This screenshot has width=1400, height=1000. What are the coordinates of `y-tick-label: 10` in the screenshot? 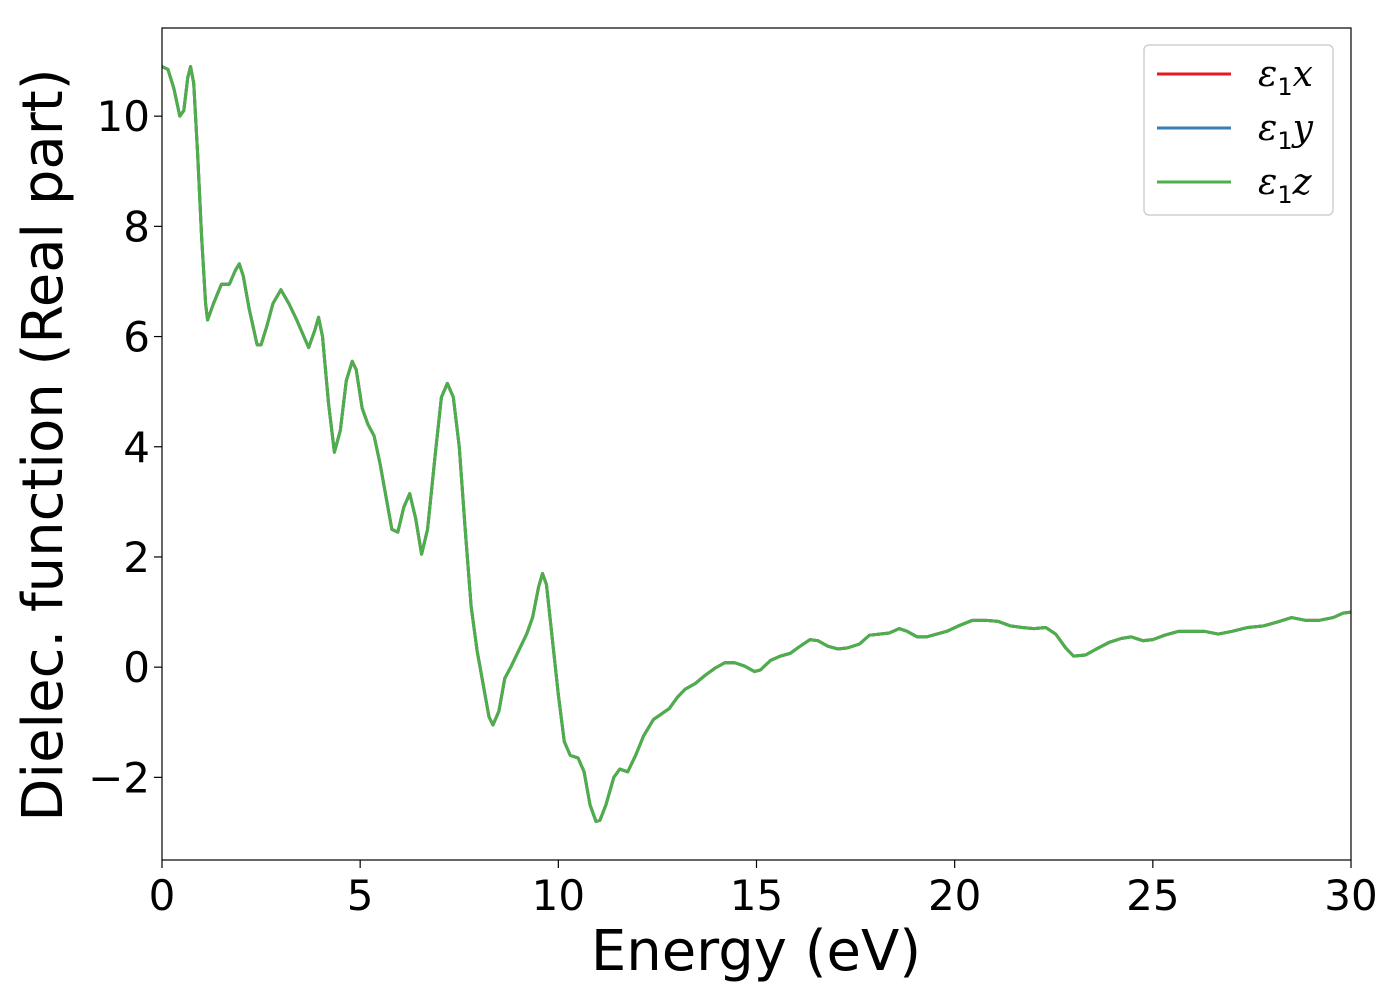 It's located at (123, 116).